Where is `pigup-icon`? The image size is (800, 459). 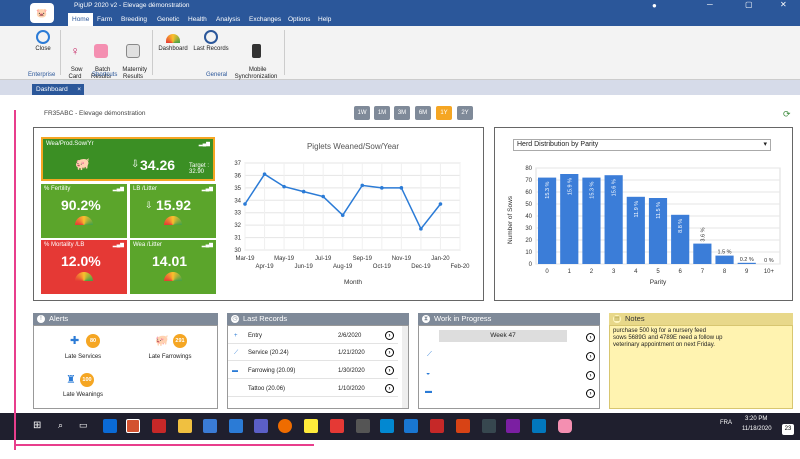
pigup-icon is located at coordinates (565, 426).